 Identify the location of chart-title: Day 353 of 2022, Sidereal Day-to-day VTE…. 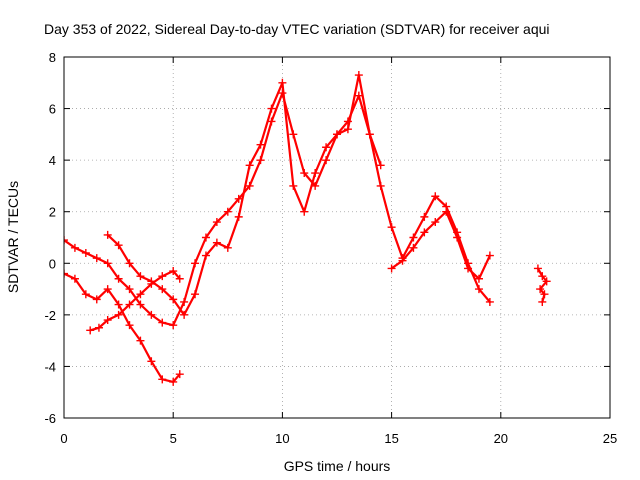
(297, 29).